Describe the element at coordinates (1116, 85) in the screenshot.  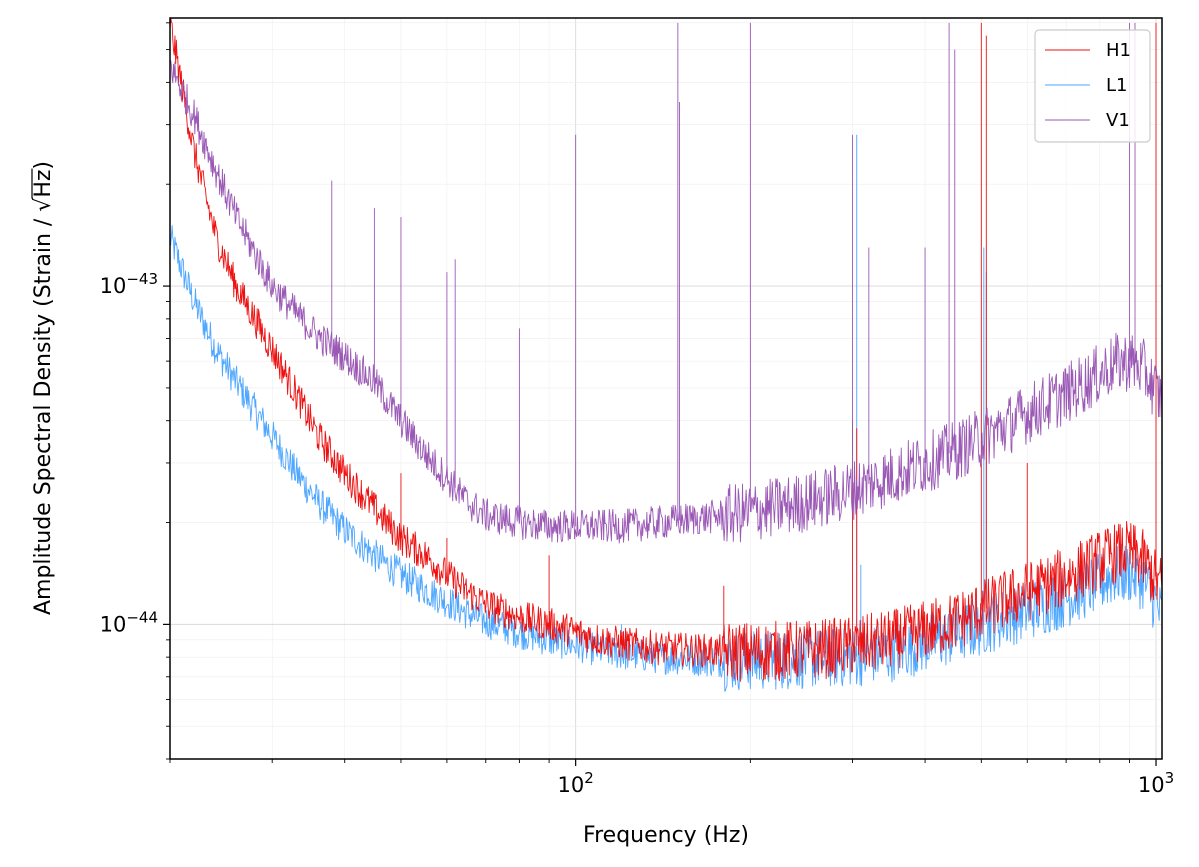
I see `legend-label-l1: L1` at that location.